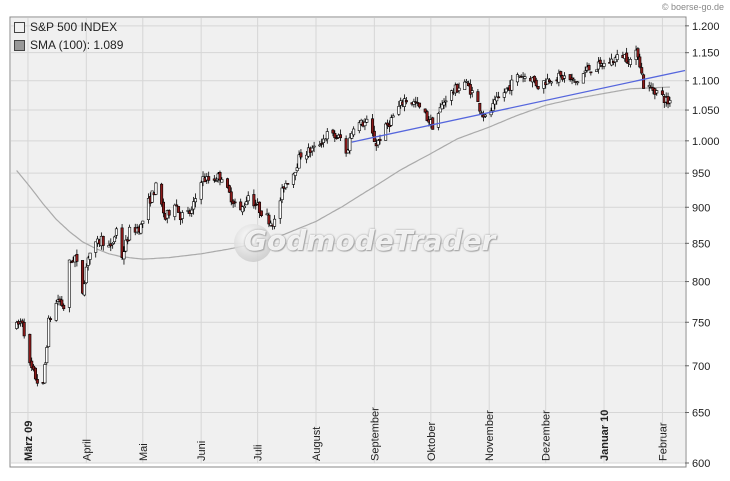 Image resolution: width=730 pixels, height=481 pixels. I want to click on x-tick-label: März 09, so click(29, 441).